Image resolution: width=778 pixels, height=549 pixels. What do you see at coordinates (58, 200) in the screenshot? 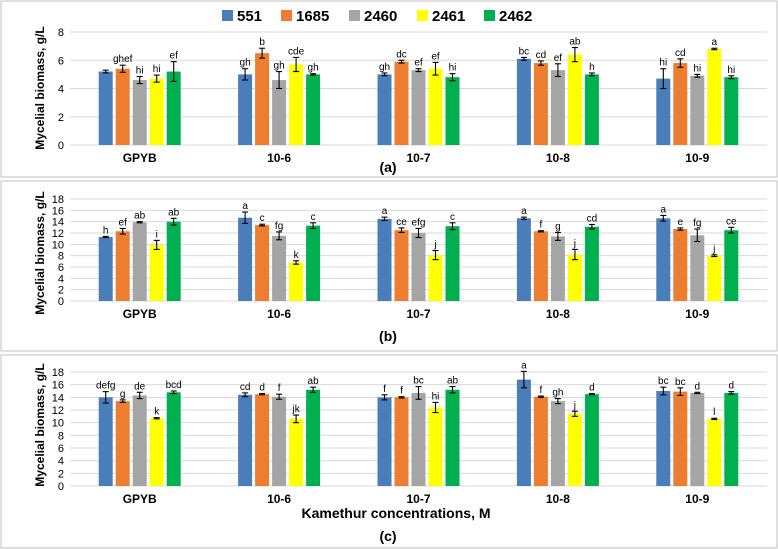
I see `panel-b-y-tick-label: 18` at bounding box center [58, 200].